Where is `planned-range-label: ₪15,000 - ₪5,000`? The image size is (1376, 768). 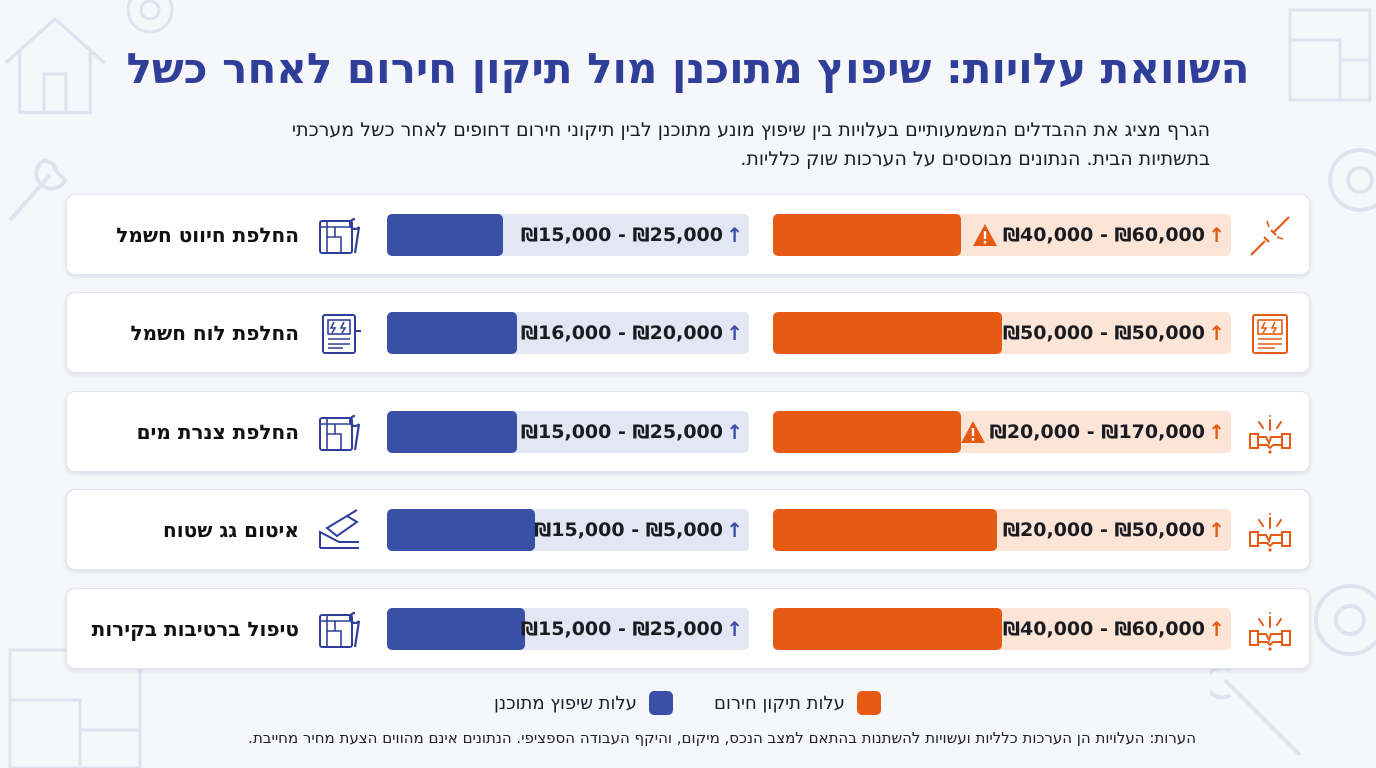 planned-range-label: ₪15,000 - ₪5,000 is located at coordinates (628, 530).